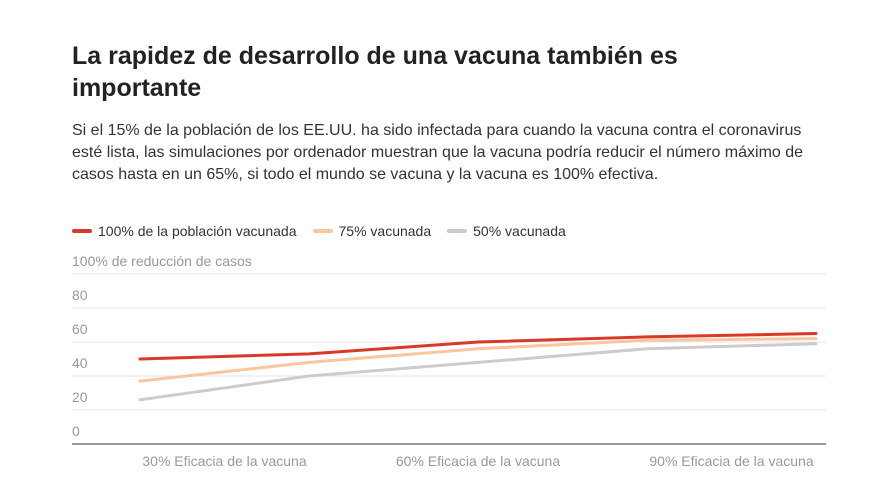  I want to click on x-tick-label: 60% Eficacia de la vacuna, so click(478, 461).